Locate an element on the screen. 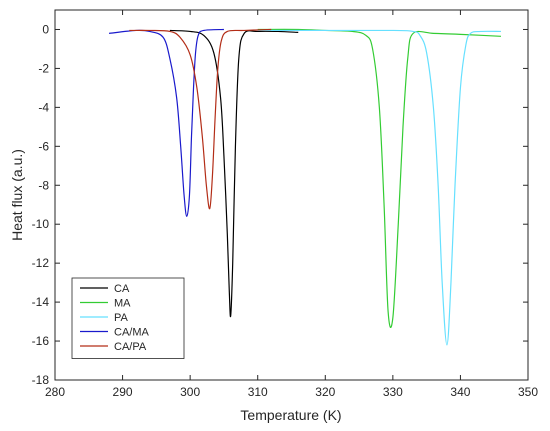 This screenshot has width=550, height=431. x-tick-label: 330 is located at coordinates (393, 392).